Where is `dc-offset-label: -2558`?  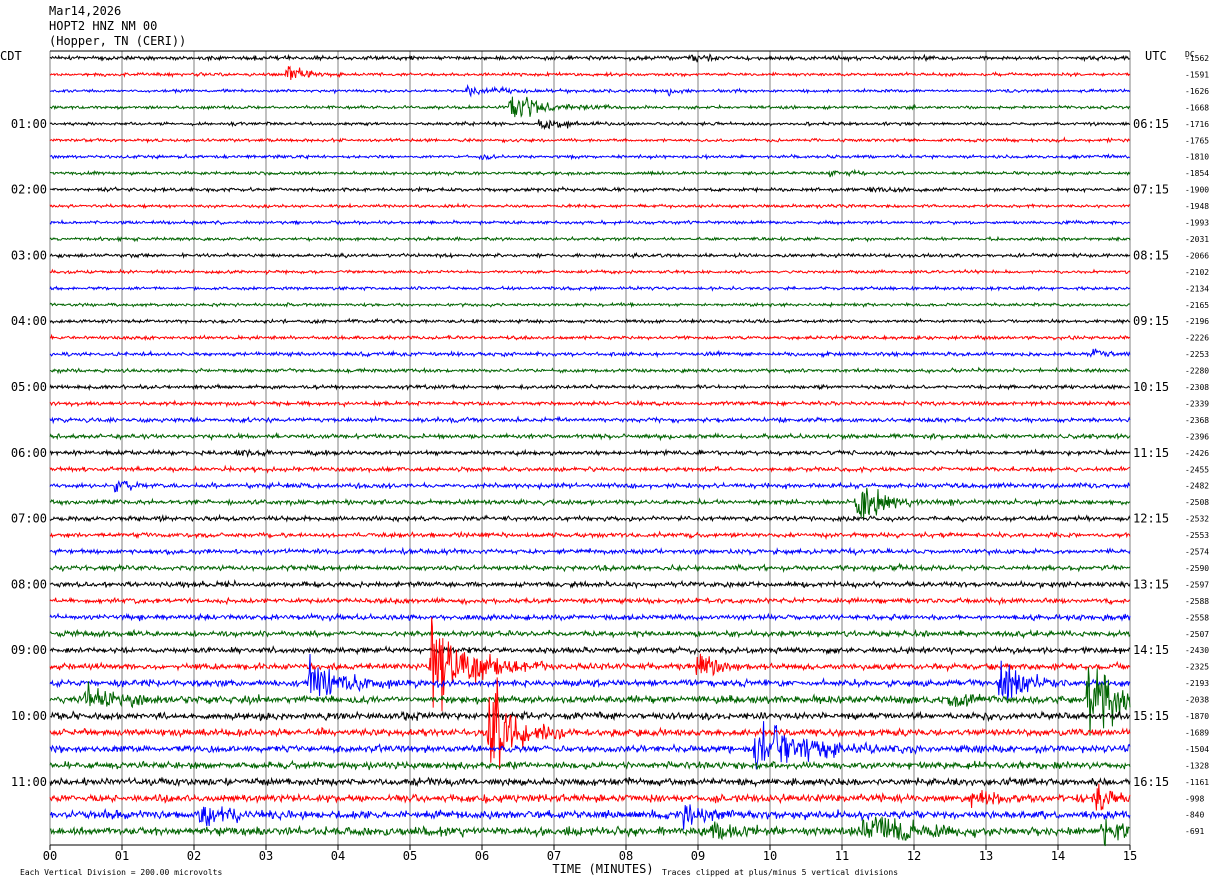
dc-offset-label: -2558 is located at coordinates (1197, 617).